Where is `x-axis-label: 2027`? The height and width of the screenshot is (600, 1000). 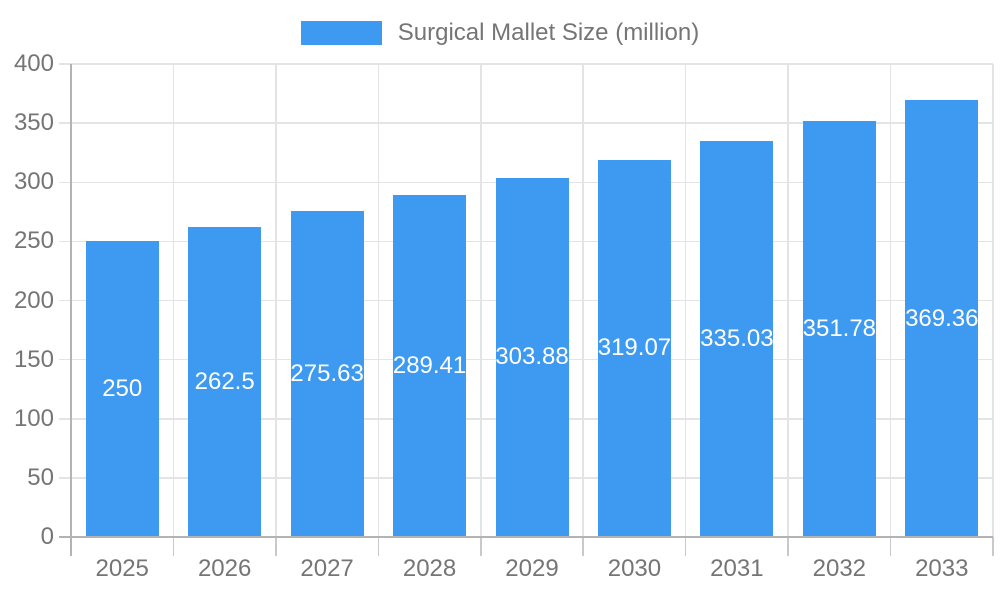
x-axis-label: 2027 is located at coordinates (327, 568).